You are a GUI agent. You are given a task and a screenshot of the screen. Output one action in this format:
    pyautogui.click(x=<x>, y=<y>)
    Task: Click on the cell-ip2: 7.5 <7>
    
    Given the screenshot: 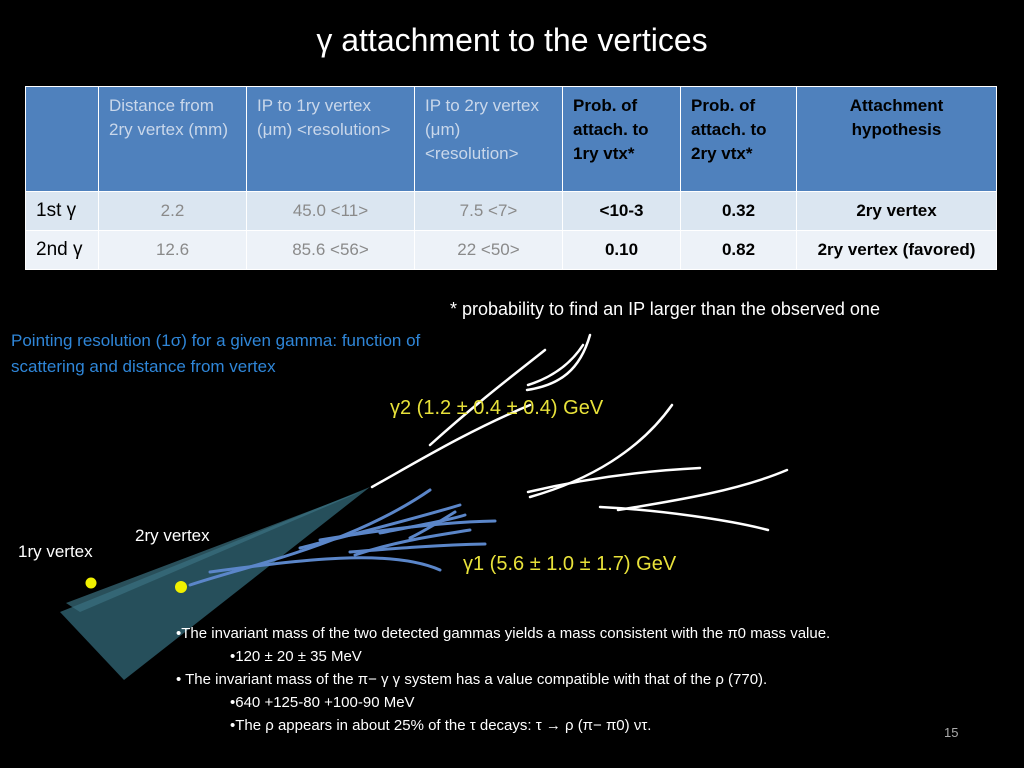 What is the action you would take?
    pyautogui.click(x=488, y=211)
    